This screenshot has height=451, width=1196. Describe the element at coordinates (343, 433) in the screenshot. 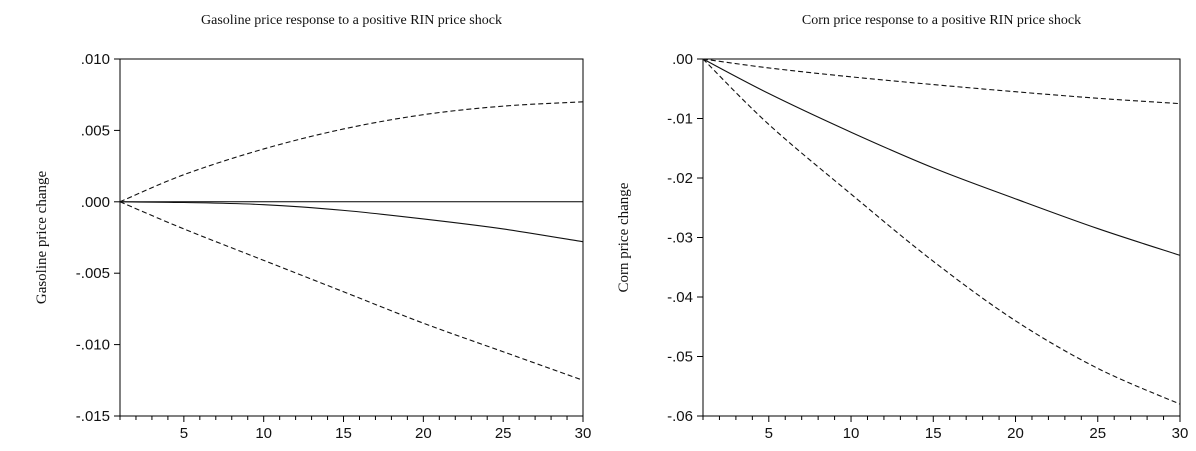

I see `gasoline-x-tick-label: 15` at that location.